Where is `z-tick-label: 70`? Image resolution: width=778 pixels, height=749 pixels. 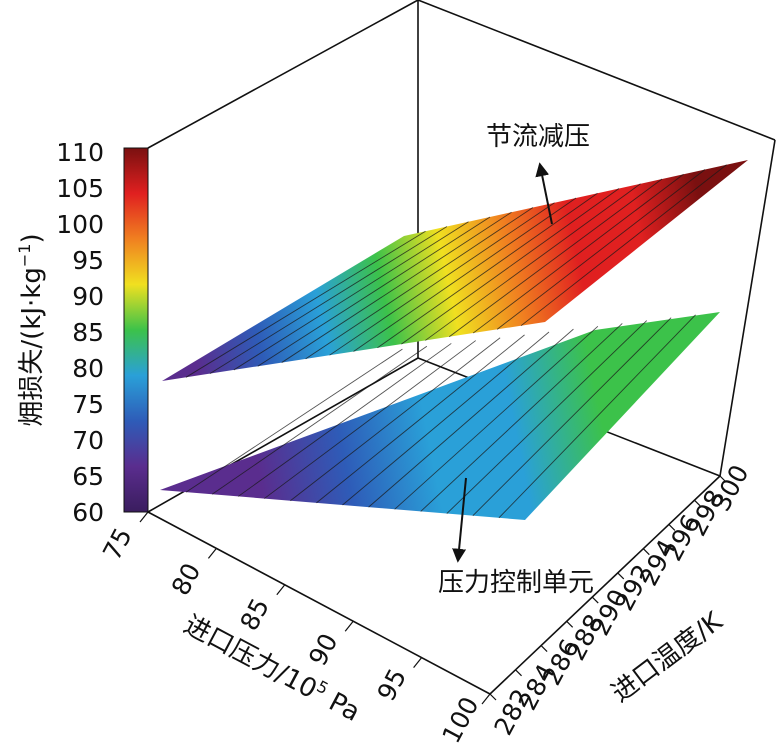 z-tick-label: 70 is located at coordinates (88, 440).